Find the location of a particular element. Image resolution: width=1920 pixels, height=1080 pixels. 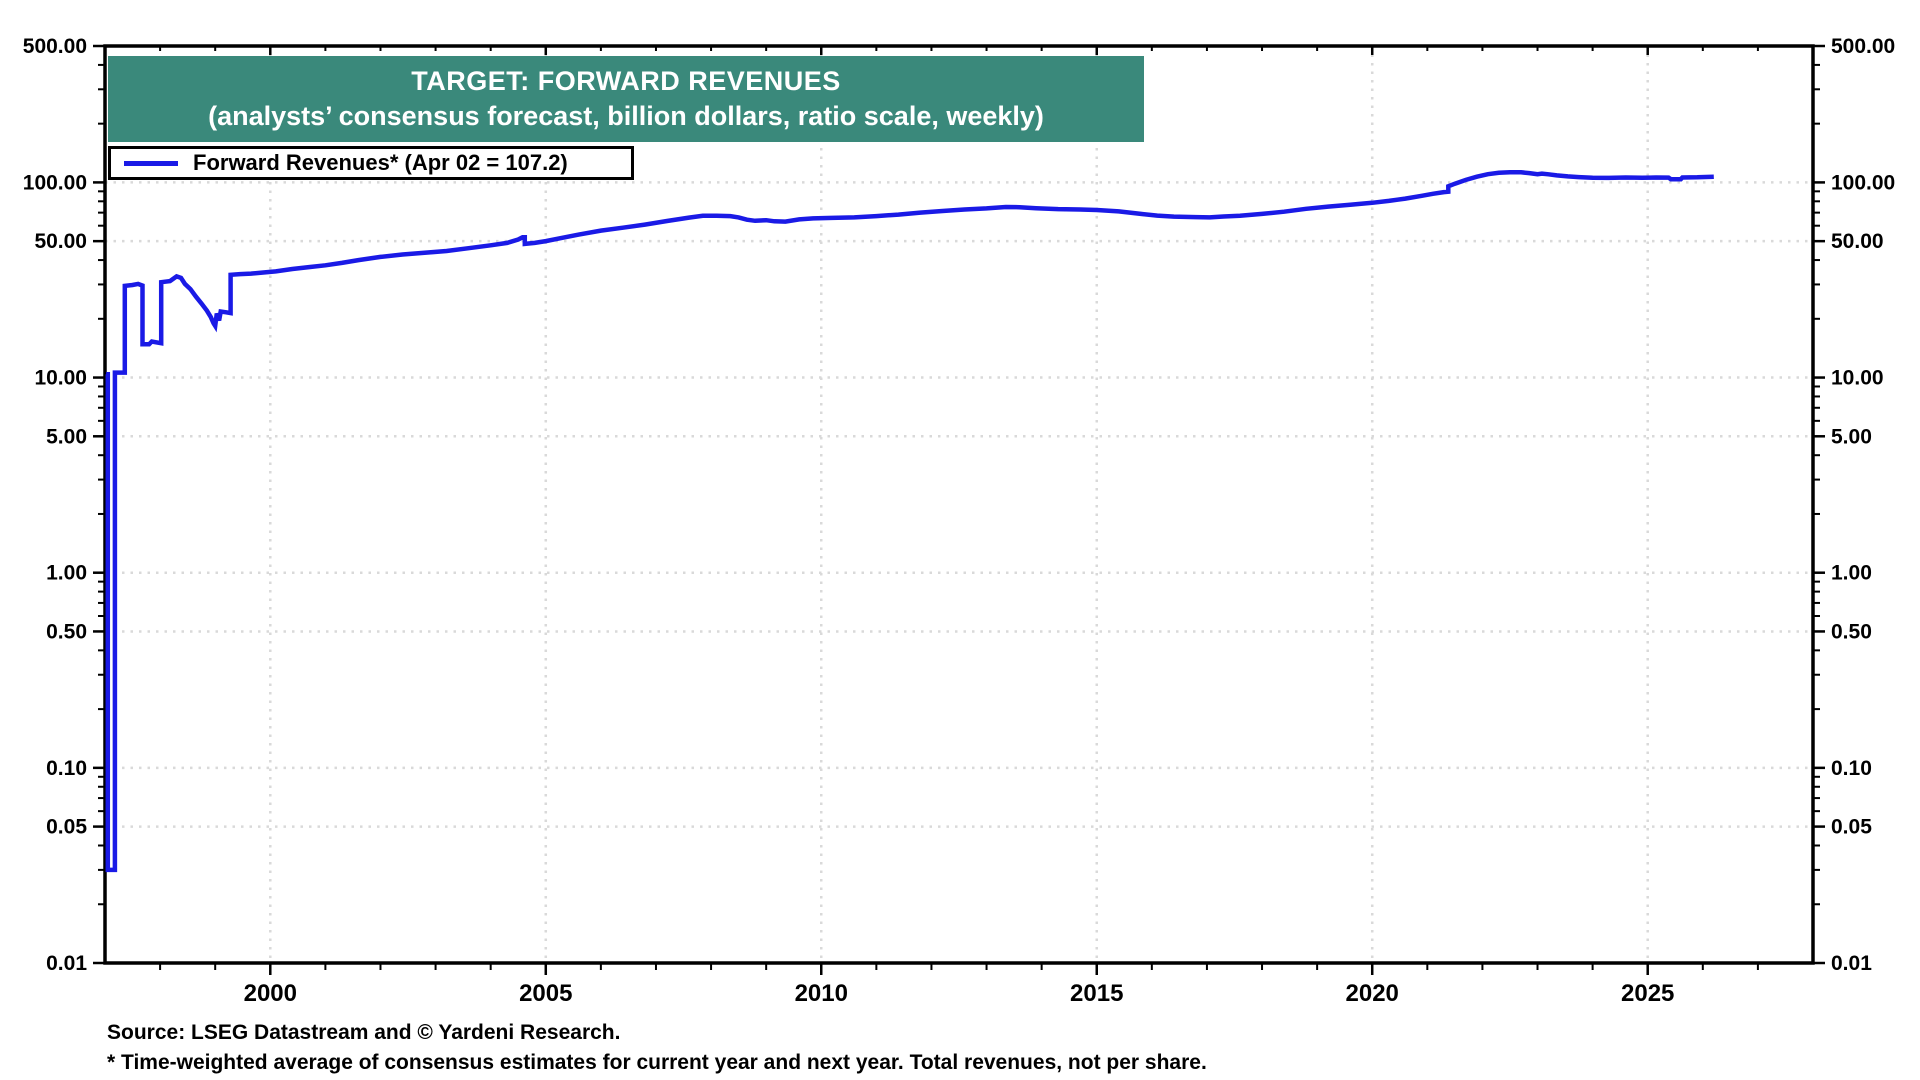

x-axis-tick-label: 2025 is located at coordinates (1647, 993).